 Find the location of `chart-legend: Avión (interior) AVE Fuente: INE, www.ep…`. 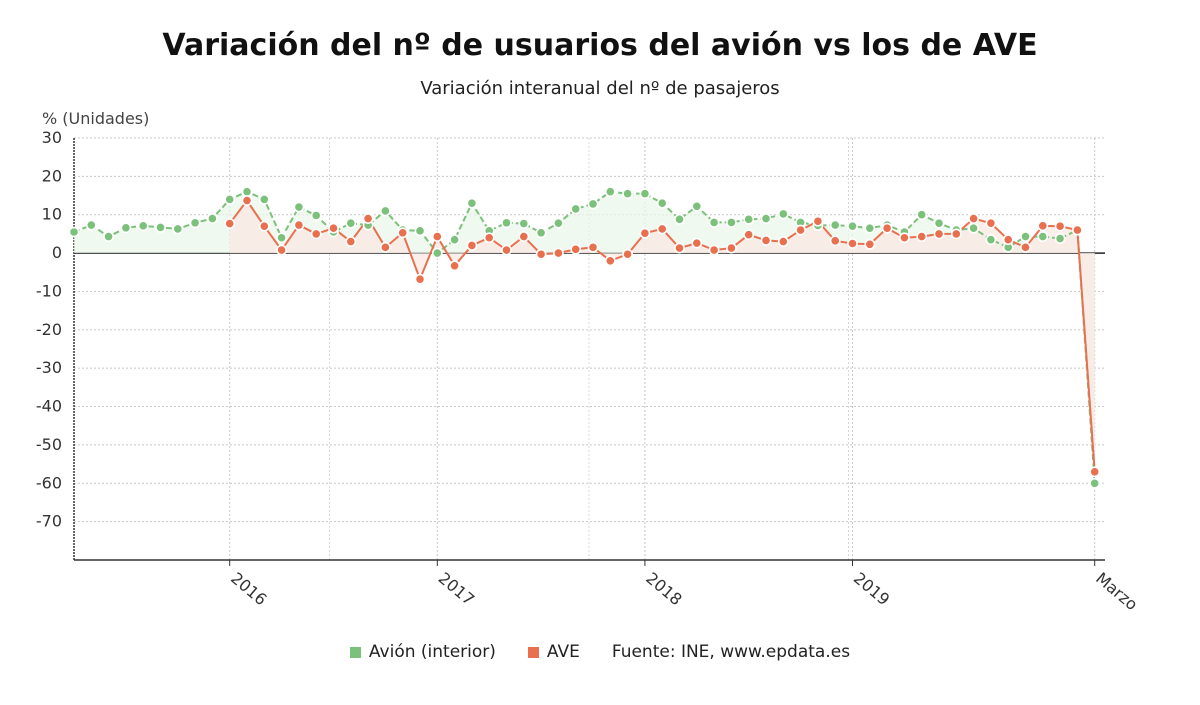

chart-legend: Avión (interior) AVE Fuente: INE, www.ep… is located at coordinates (600, 652).